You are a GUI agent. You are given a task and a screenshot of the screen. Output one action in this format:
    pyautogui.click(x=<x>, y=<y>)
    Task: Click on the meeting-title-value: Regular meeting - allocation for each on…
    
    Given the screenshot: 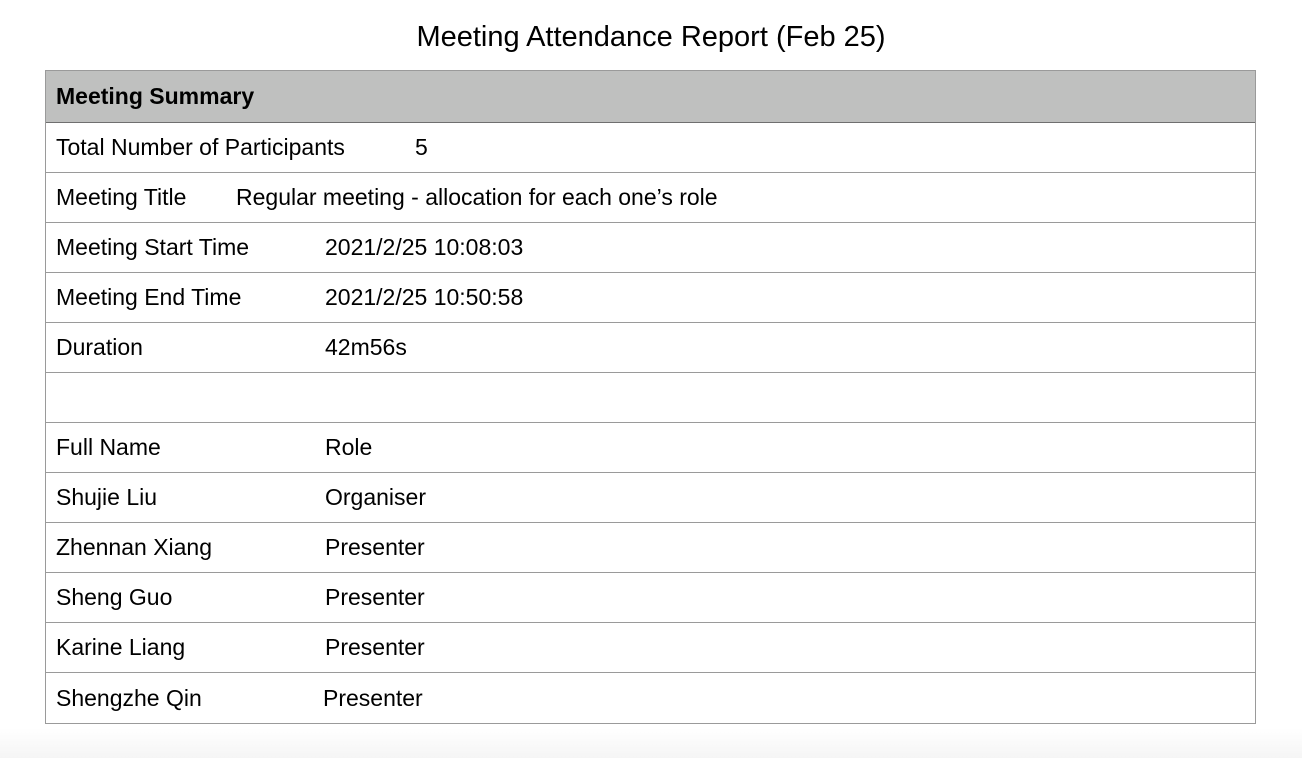 What is the action you would take?
    pyautogui.click(x=477, y=197)
    